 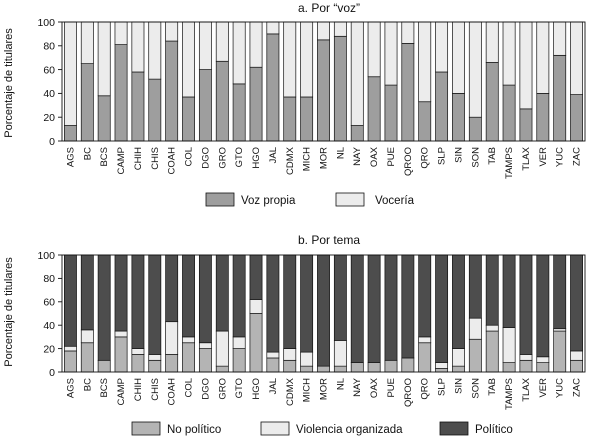 What do you see at coordinates (222, 369) in the screenshot?
I see `bar-b-gro-s0` at bounding box center [222, 369].